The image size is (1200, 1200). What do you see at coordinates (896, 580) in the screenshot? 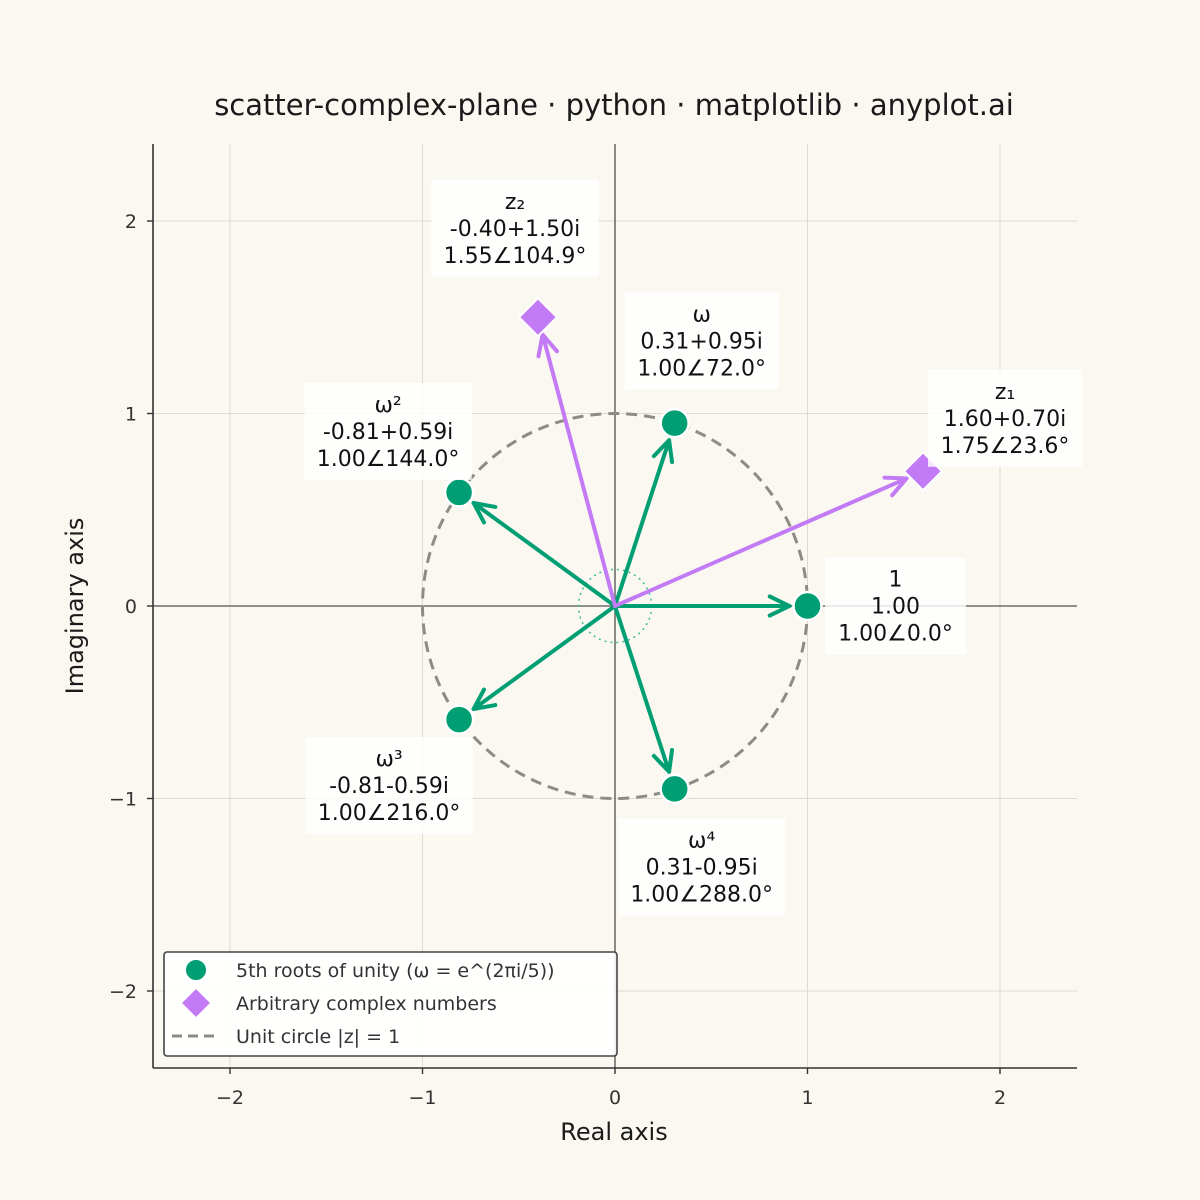
I see `annotation-name: 1` at bounding box center [896, 580].